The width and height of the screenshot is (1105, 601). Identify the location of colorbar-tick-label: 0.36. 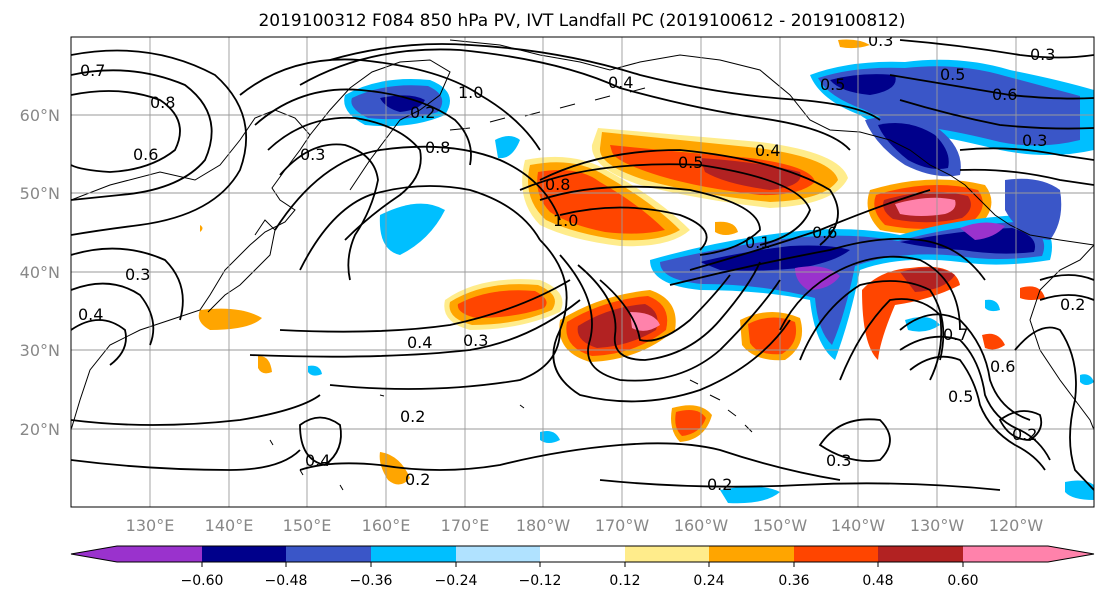
(793, 581).